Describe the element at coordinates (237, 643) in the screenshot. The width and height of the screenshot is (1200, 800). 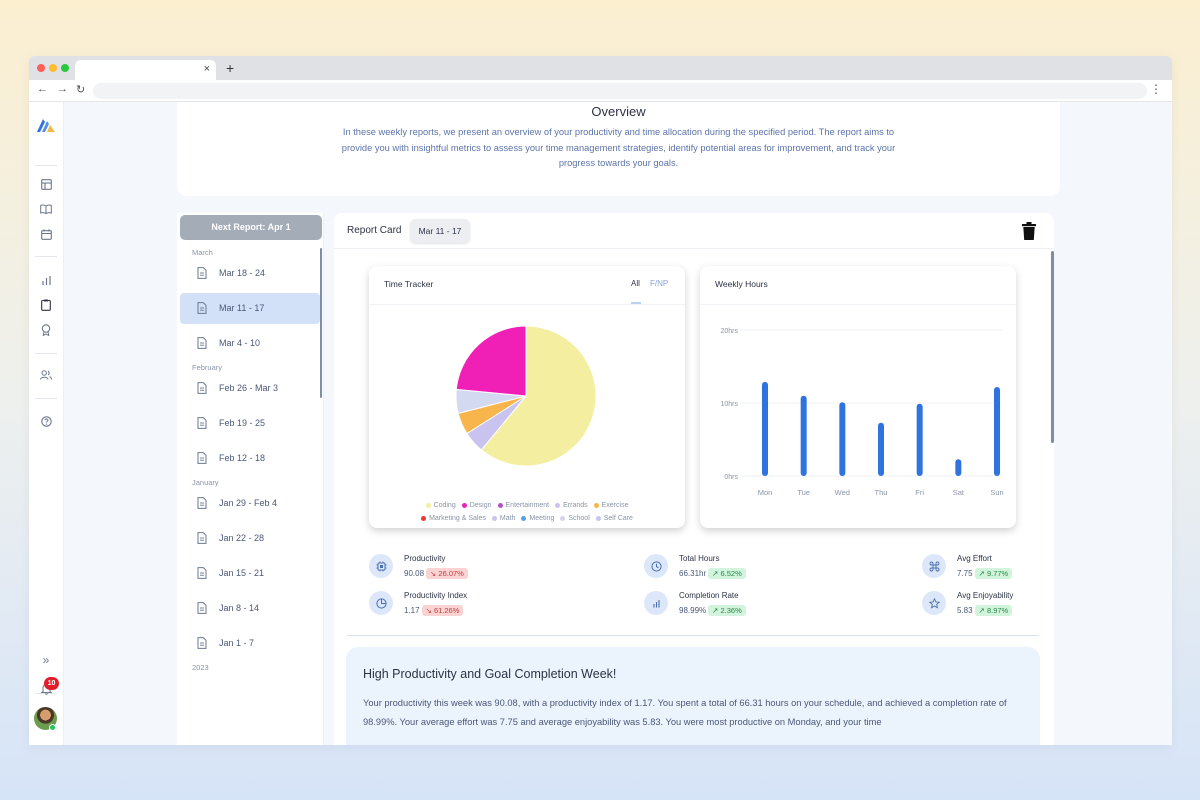
I see `report-item-label: Jan 1 - 7` at that location.